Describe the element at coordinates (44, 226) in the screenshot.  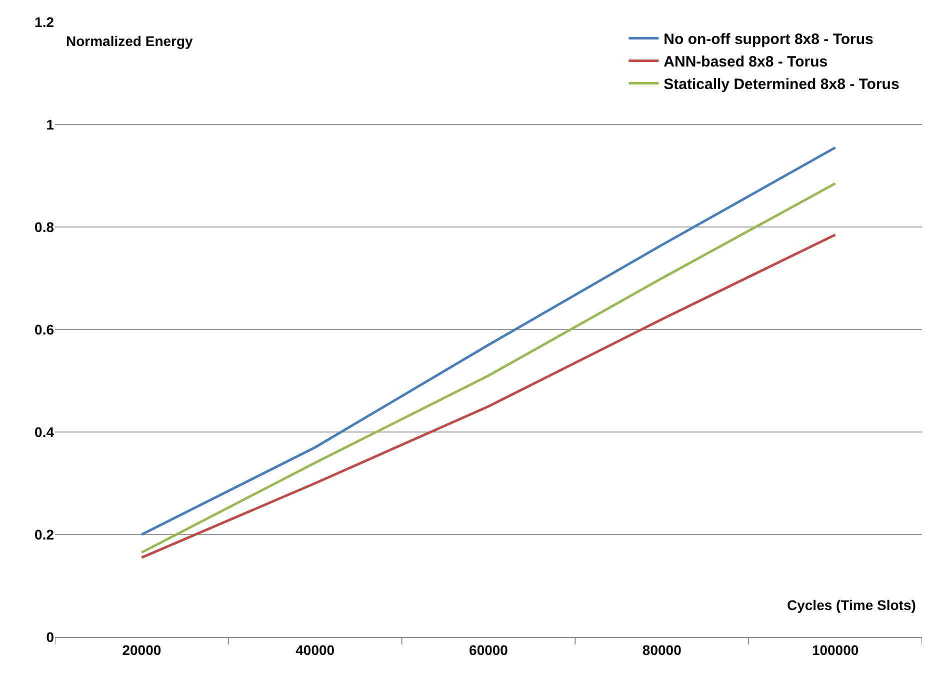
I see `y-tick-label: 0.8` at that location.